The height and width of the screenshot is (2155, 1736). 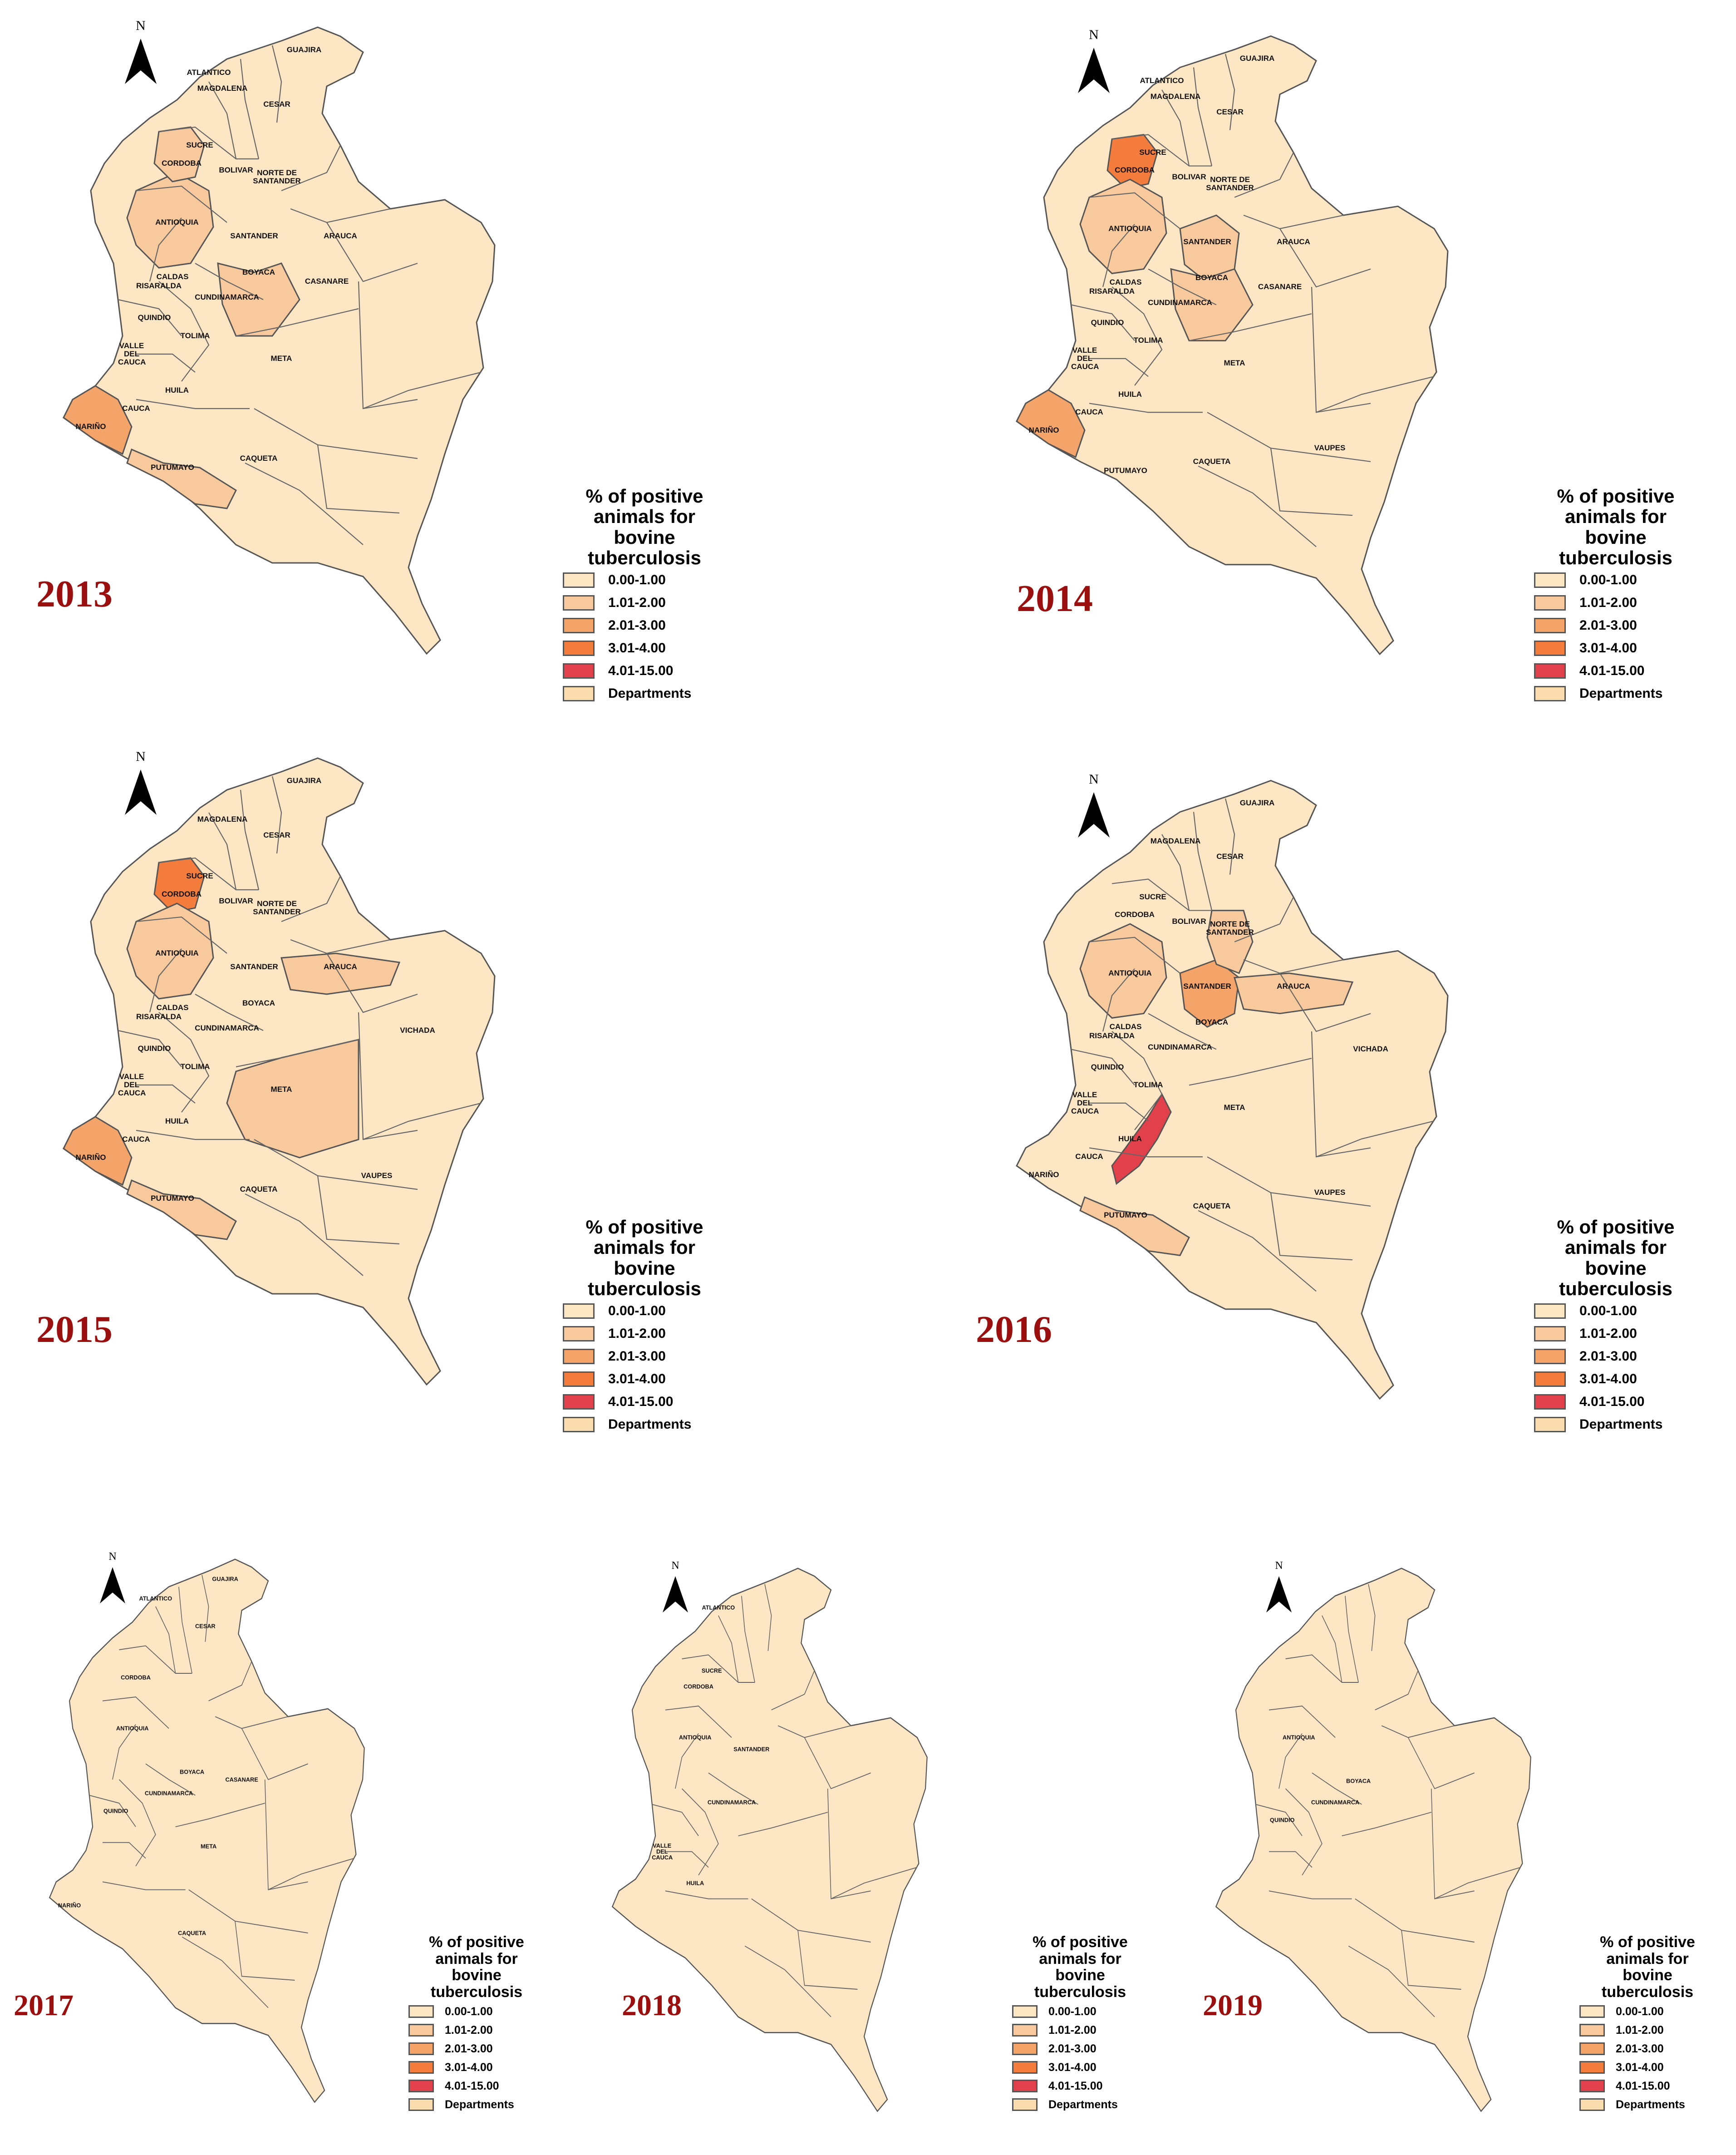 I want to click on year-label: 2013, so click(x=74, y=594).